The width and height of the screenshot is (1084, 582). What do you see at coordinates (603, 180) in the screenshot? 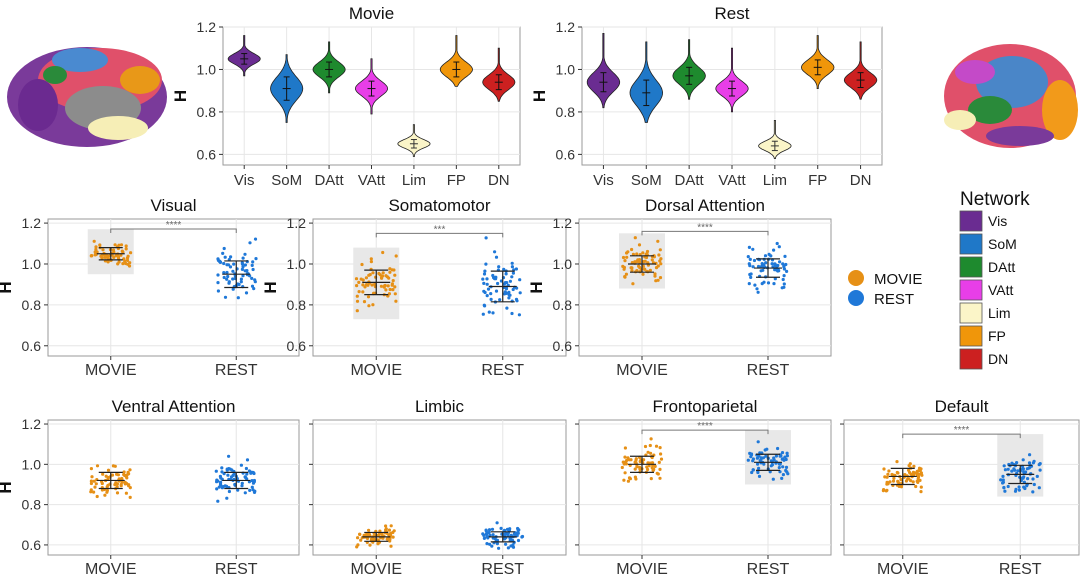
I see `x-tick-label: Vis` at bounding box center [603, 180].